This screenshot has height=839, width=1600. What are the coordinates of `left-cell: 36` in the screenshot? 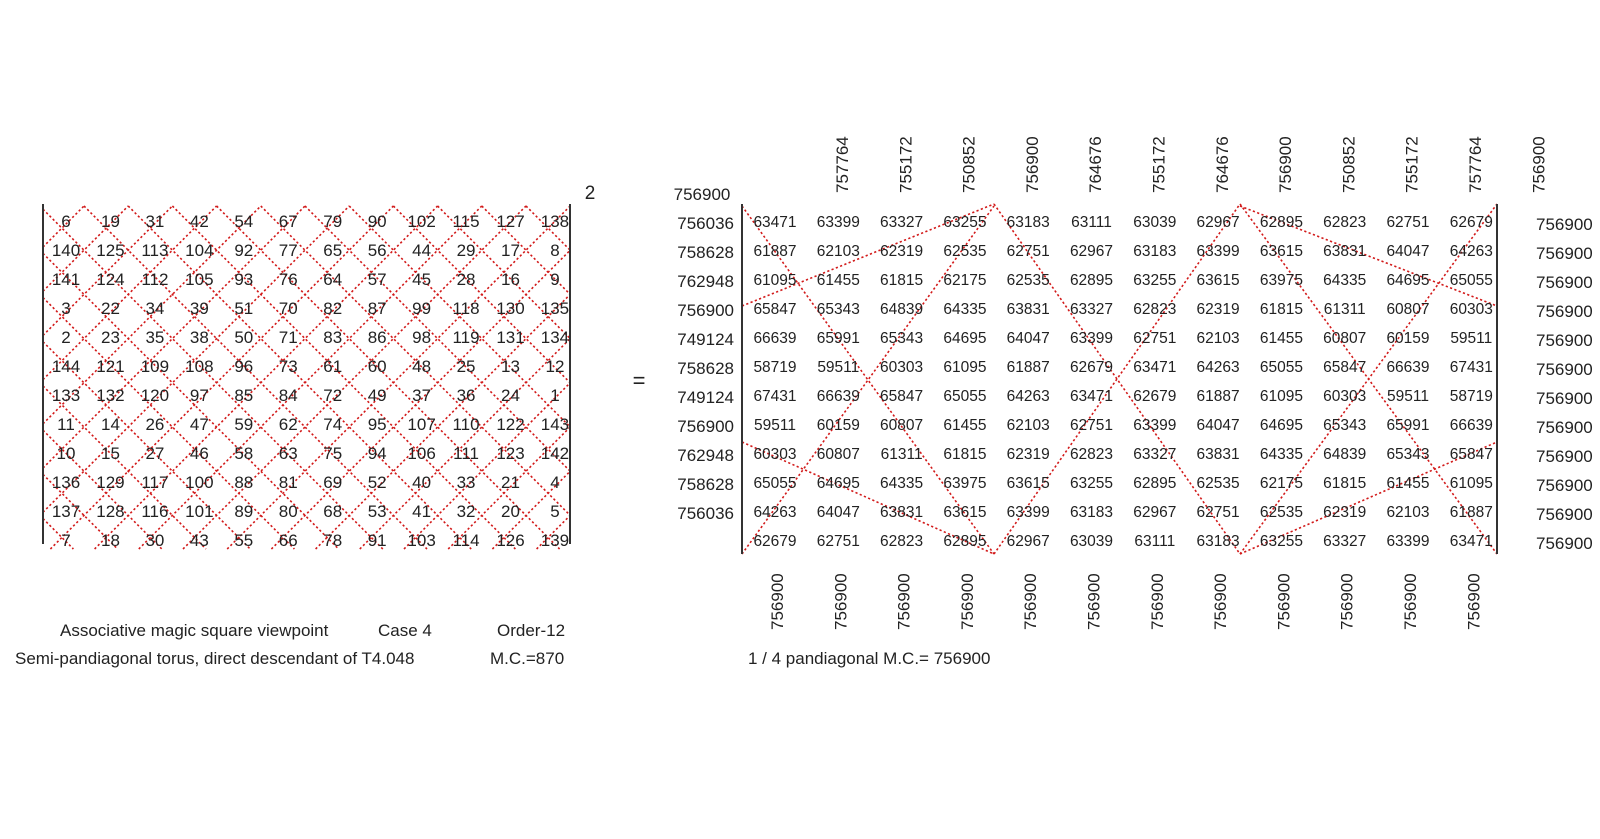 It's located at (466, 395).